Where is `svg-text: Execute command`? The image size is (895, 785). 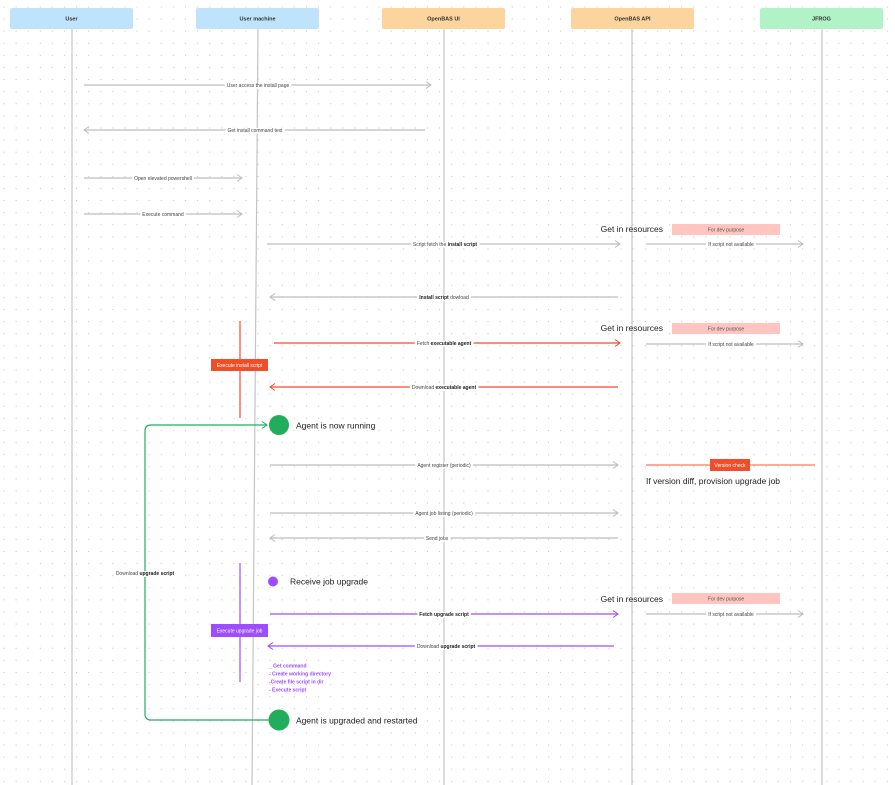 svg-text: Execute command is located at coordinates (163, 215).